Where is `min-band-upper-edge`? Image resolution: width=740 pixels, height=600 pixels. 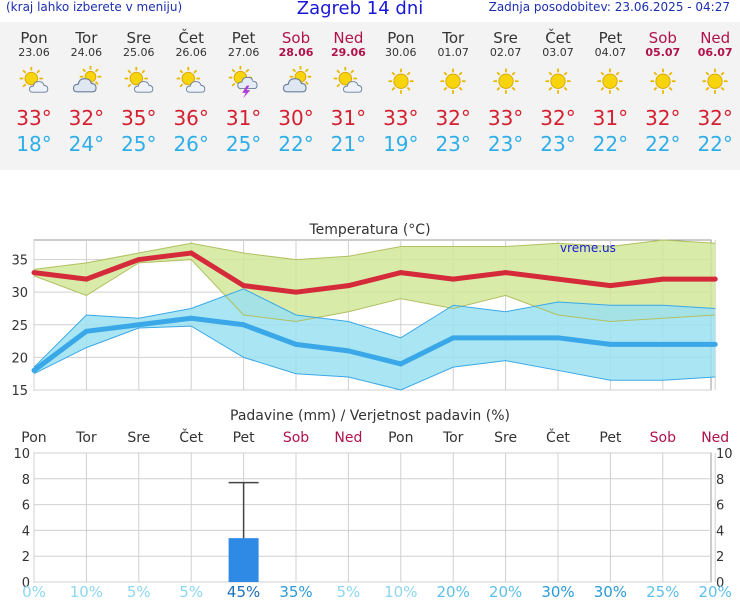 min-band-upper-edge is located at coordinates (374, 328).